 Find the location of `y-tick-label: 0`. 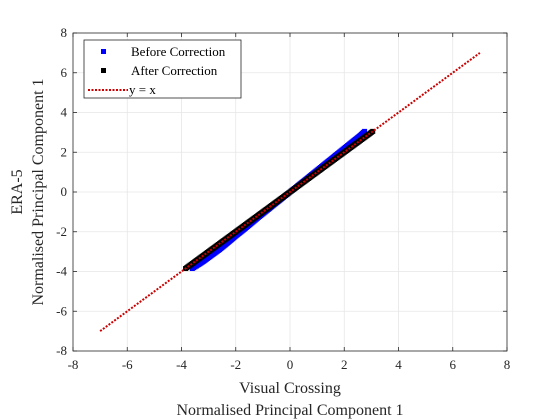

y-tick-label: 0 is located at coordinates (64, 191).